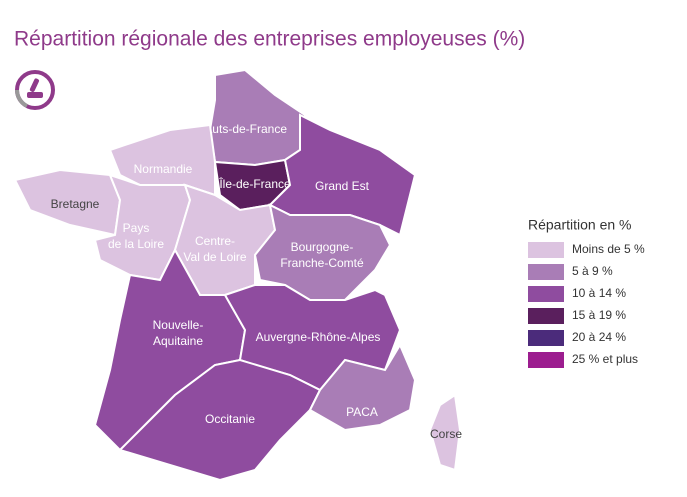 This screenshot has width=687, height=497. What do you see at coordinates (214, 249) in the screenshot?
I see `region-label: Centre-Val de Loire` at bounding box center [214, 249].